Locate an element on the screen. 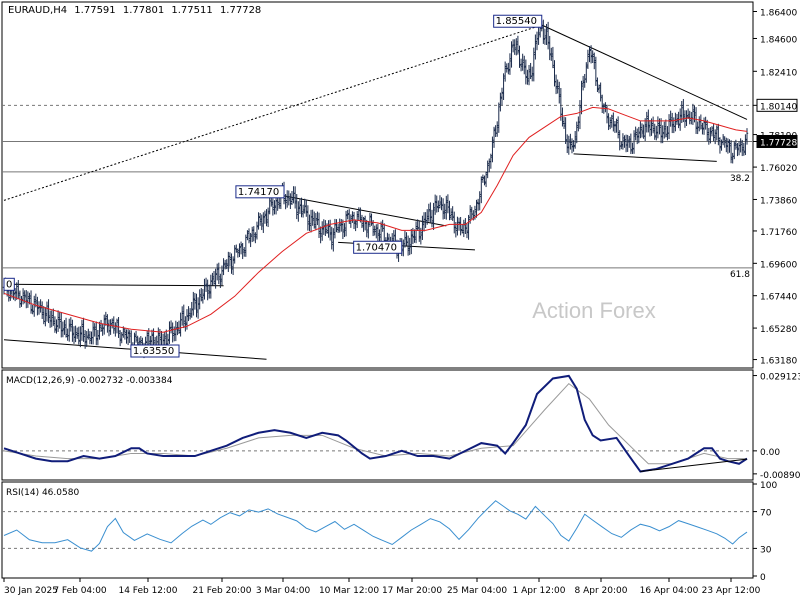  macd-title: MACD(12,26,9) -0.002732 -0.003384 is located at coordinates (89, 381).